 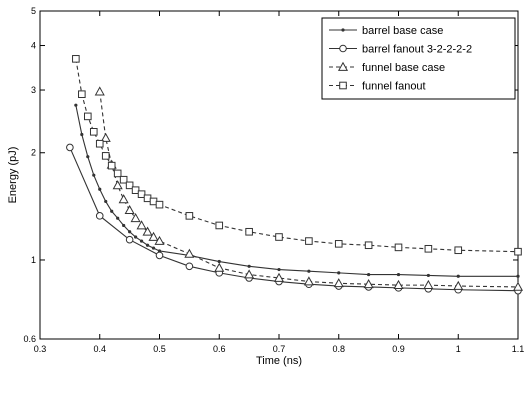 What do you see at coordinates (279, 361) in the screenshot?
I see `x-axis-label: Time (ns)` at bounding box center [279, 361].